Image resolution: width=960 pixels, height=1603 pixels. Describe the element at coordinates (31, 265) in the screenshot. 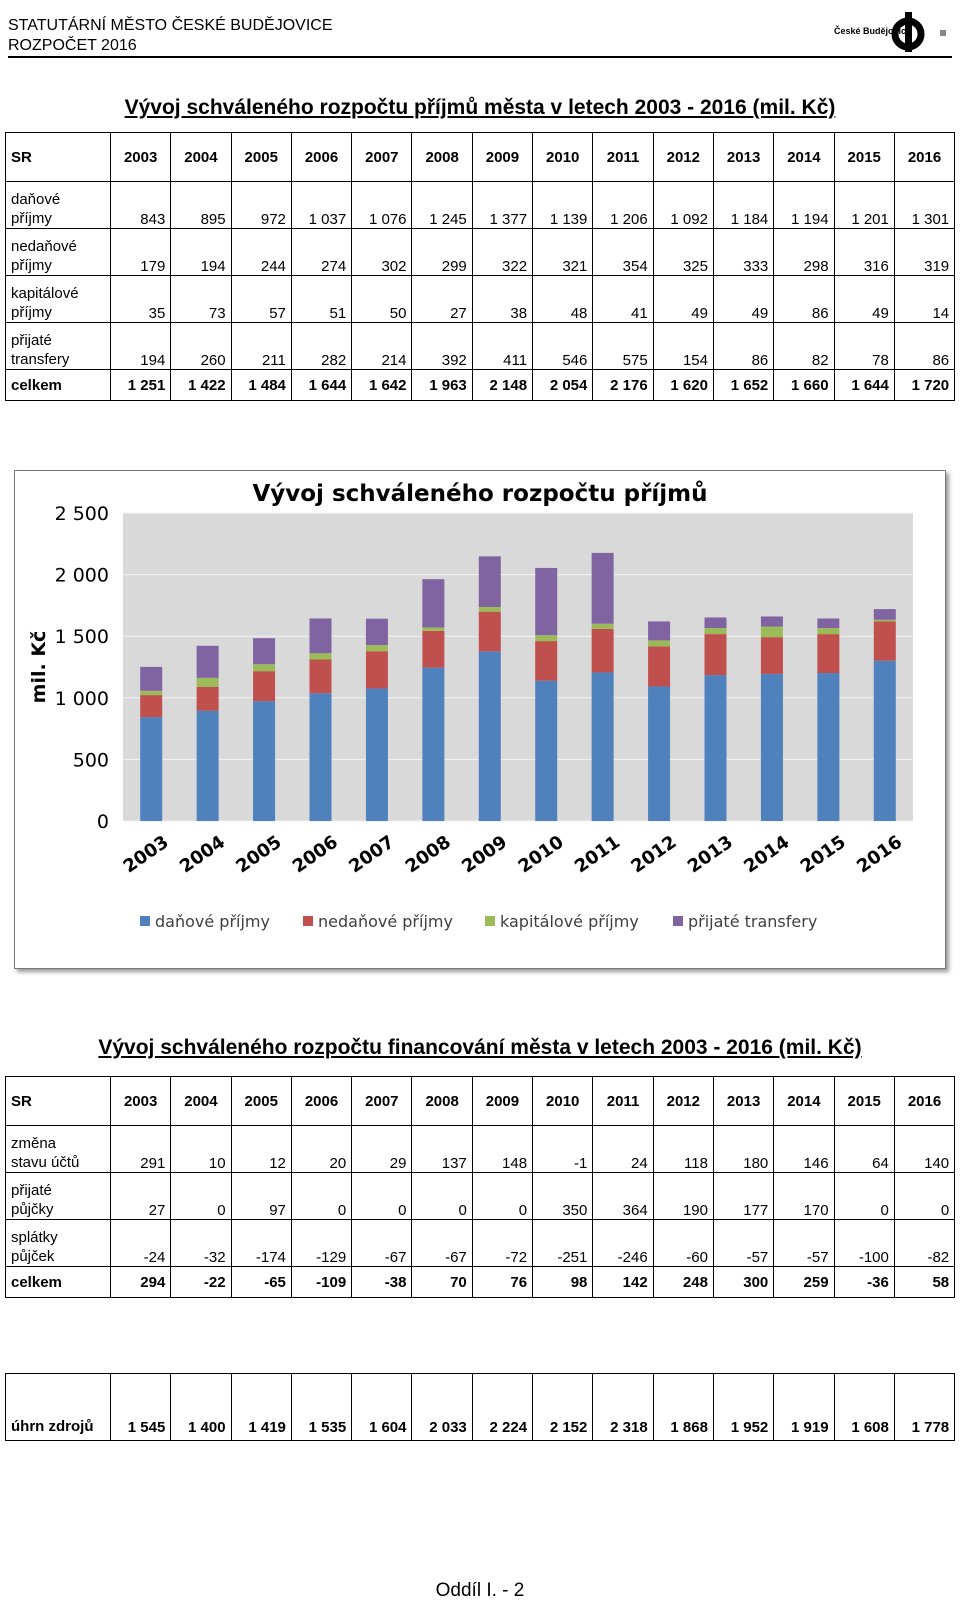

I see `row-label-line2: příjmy` at that location.